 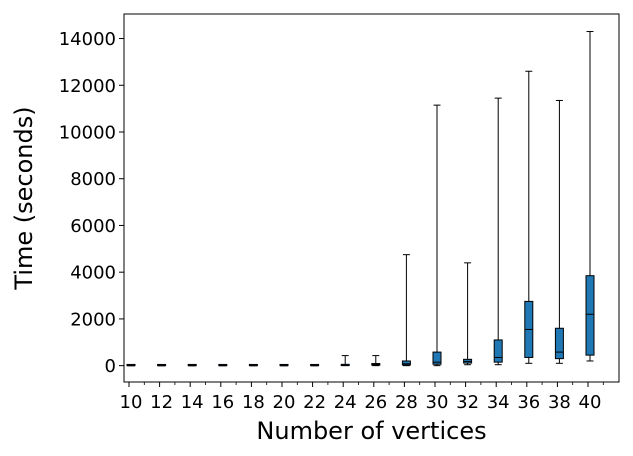 What do you see at coordinates (345, 402) in the screenshot?
I see `x-tick-label: 24` at bounding box center [345, 402].